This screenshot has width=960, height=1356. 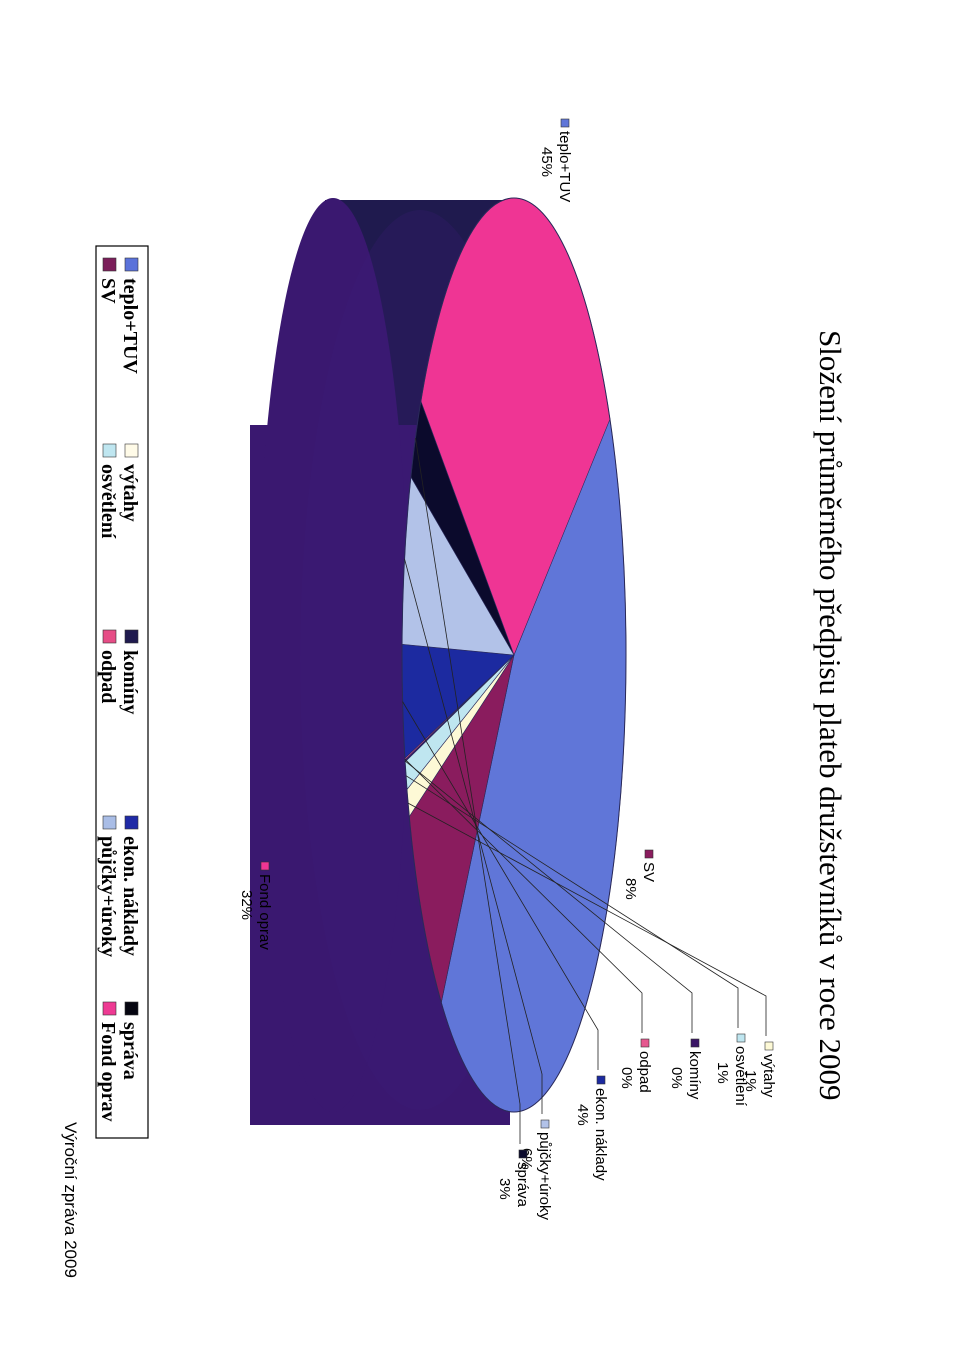 I want to click on legend-swatch-teplo-tuv, so click(x=131, y=264).